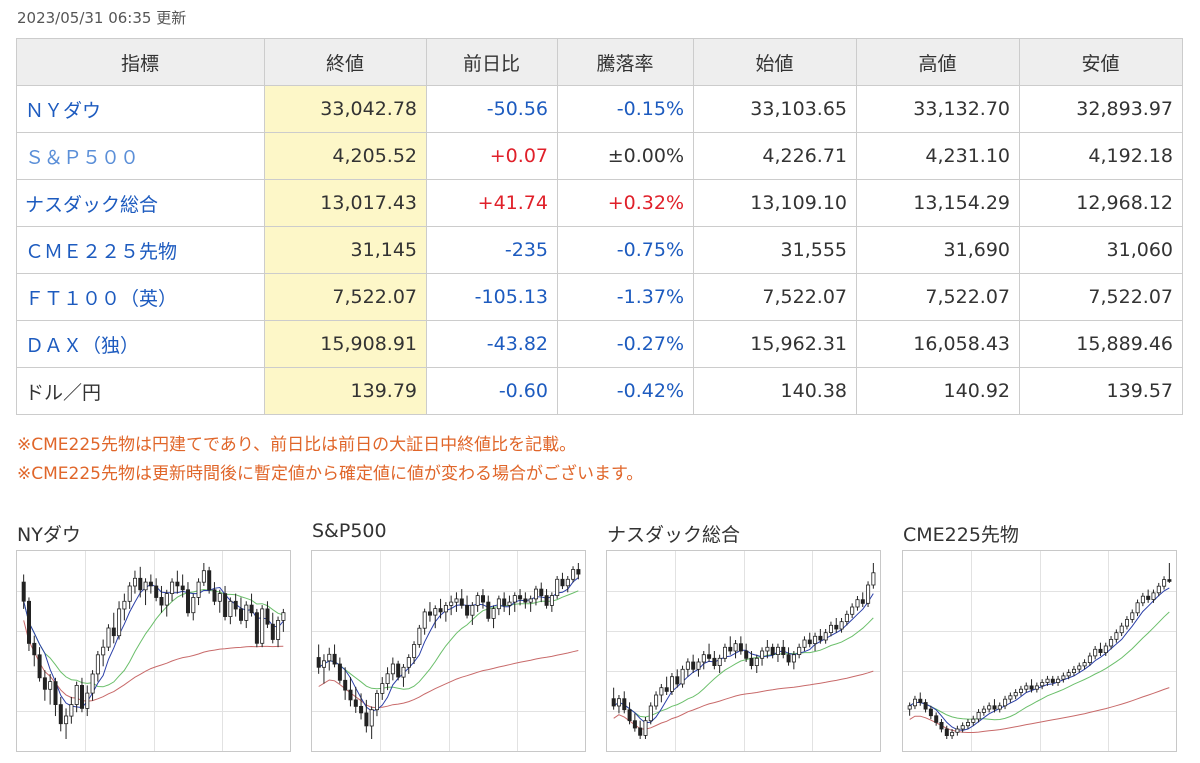 This screenshot has height=763, width=1200. What do you see at coordinates (63, 392) in the screenshot?
I see `indicator-link: ドル／円` at bounding box center [63, 392].